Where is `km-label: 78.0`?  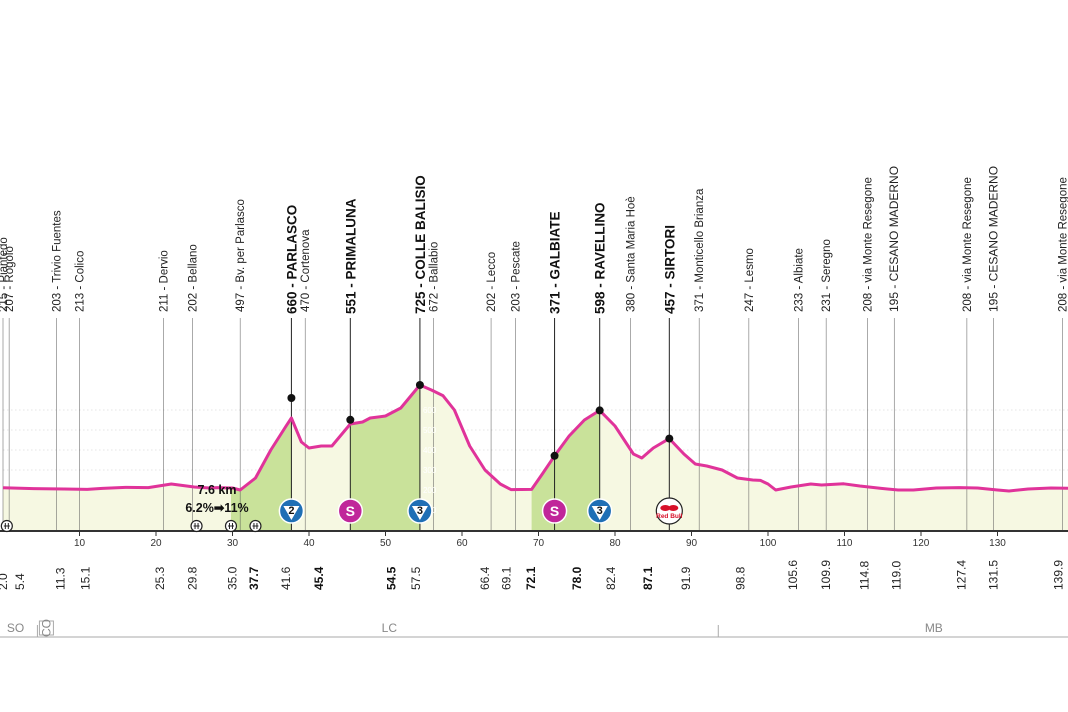
km-label: 78.0 is located at coordinates (577, 578).